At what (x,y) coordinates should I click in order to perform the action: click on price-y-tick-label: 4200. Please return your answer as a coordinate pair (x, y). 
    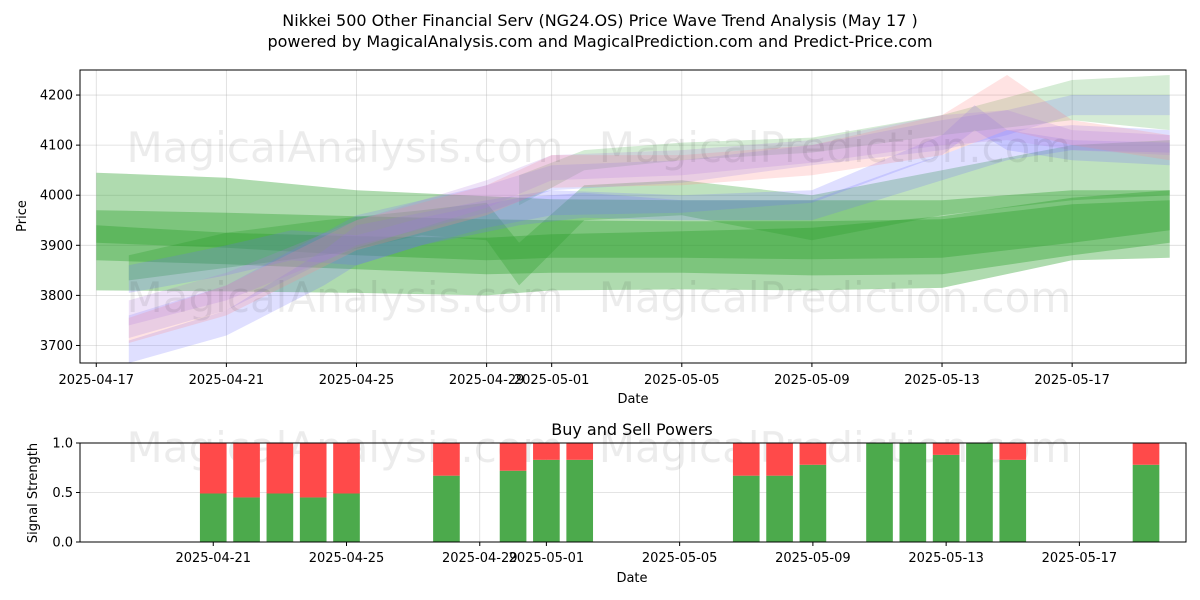
    Looking at the image, I should click on (56, 96).